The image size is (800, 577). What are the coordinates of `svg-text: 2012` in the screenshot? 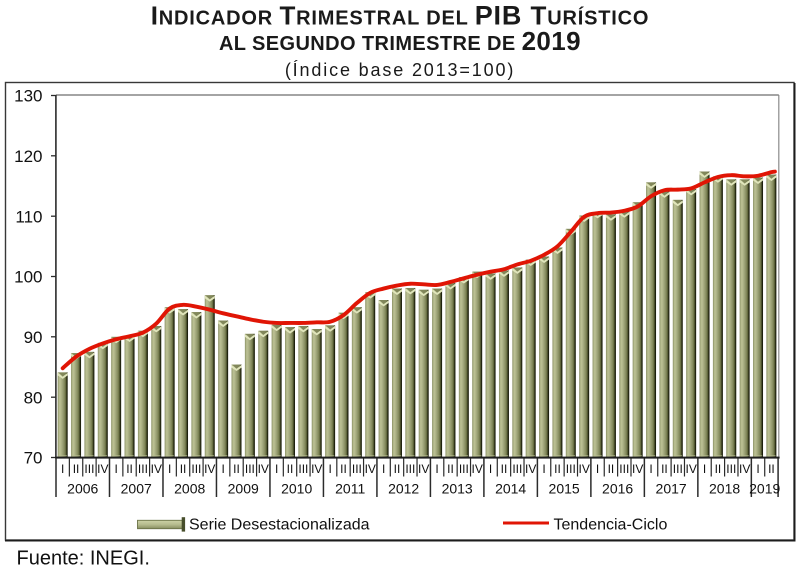 It's located at (403, 489).